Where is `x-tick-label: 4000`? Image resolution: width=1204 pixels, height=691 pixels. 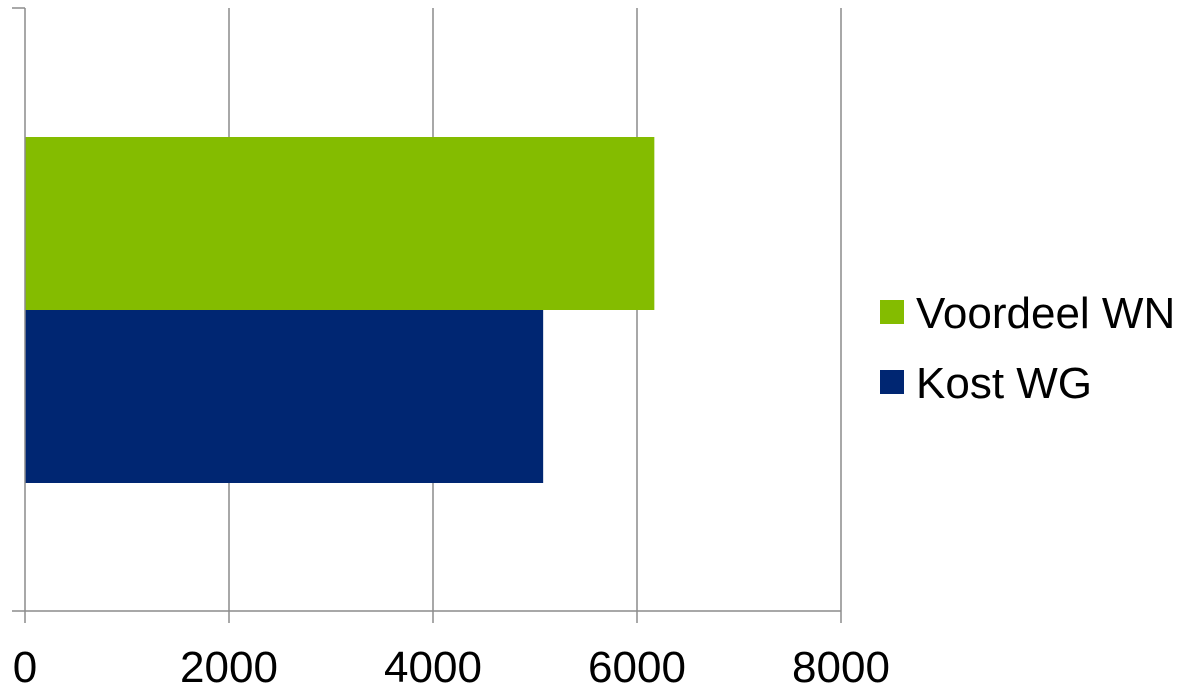 x-tick-label: 4000 is located at coordinates (433, 667).